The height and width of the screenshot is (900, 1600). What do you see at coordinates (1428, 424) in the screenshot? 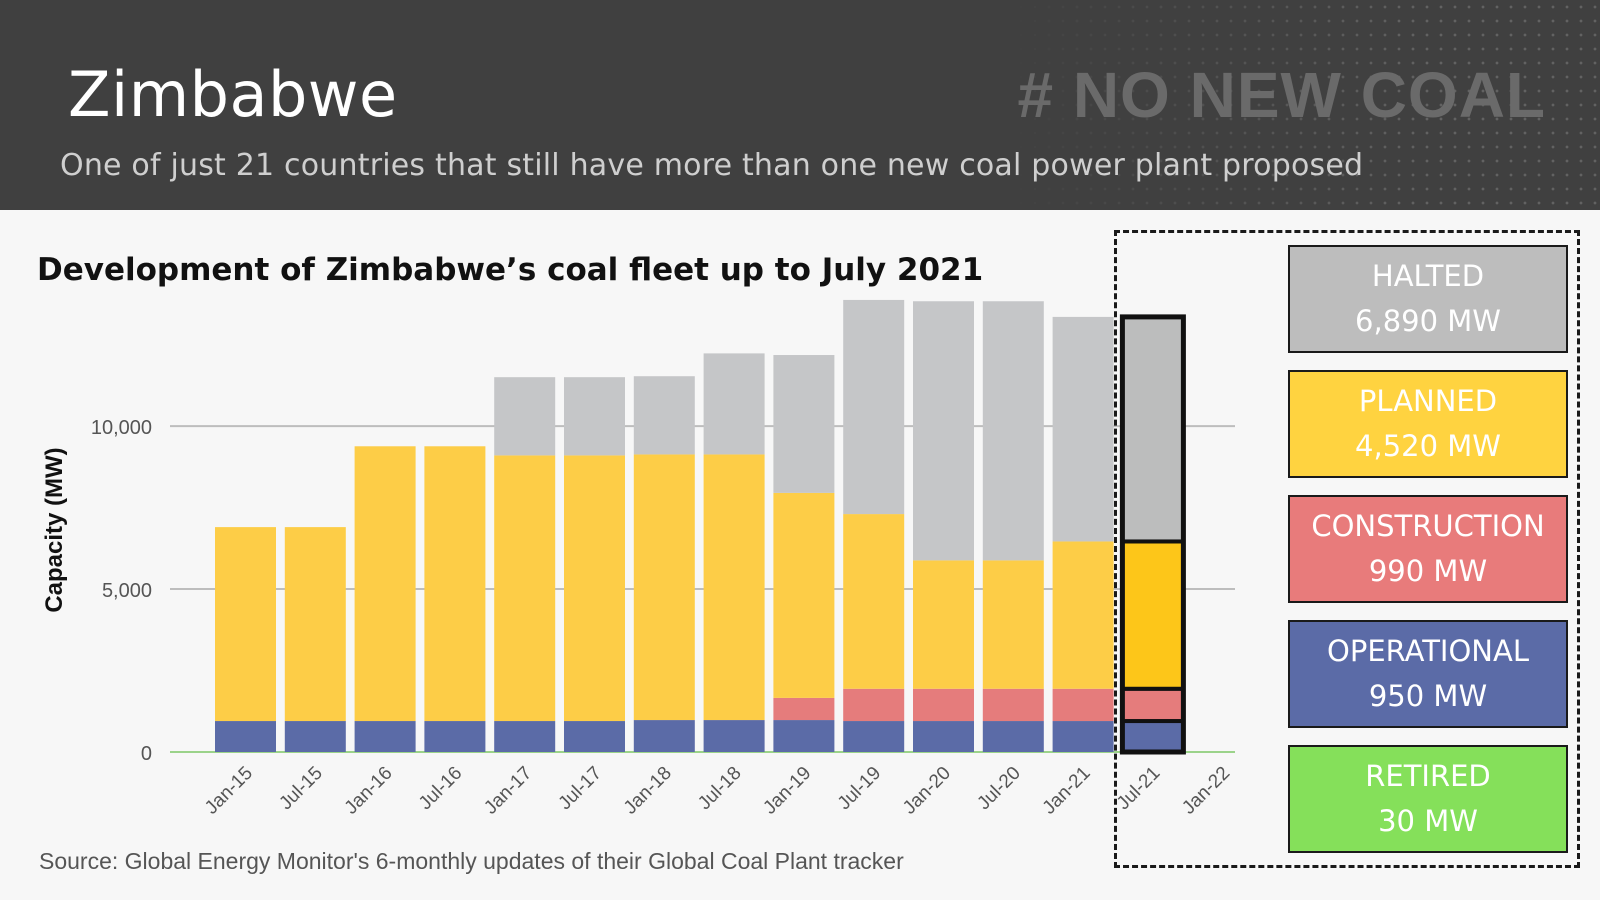
I see `legend-planned: PLANNED 4,520 MW` at bounding box center [1428, 424].